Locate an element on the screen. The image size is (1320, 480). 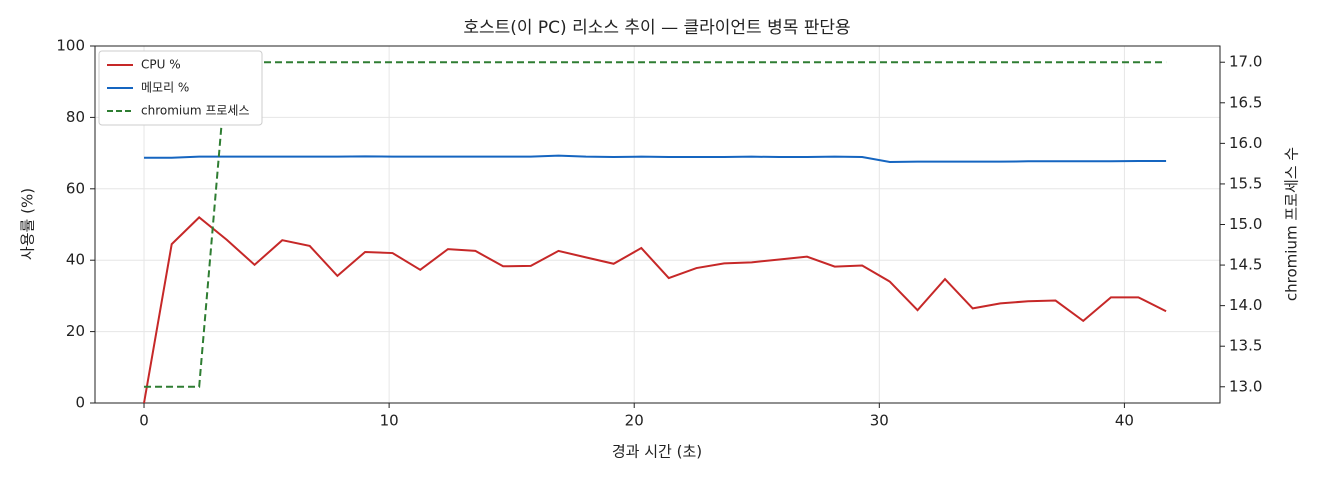
legend-label: chromium 프로세스 is located at coordinates (195, 111).